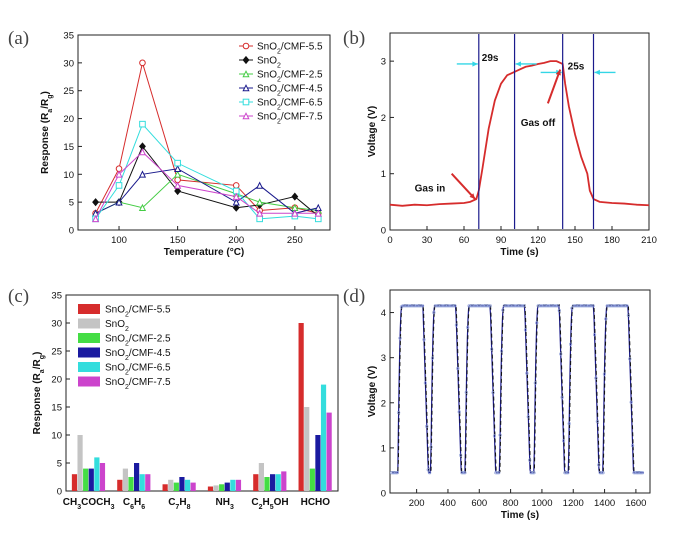  I want to click on panel-b-x-tick-label: 210, so click(649, 240).